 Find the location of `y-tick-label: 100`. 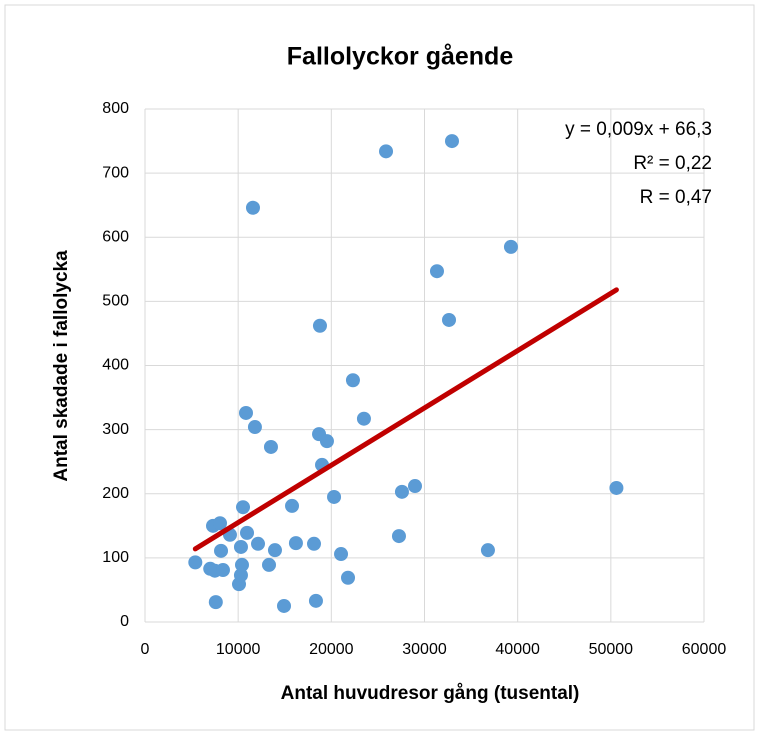

y-tick-label: 100 is located at coordinates (115, 557).